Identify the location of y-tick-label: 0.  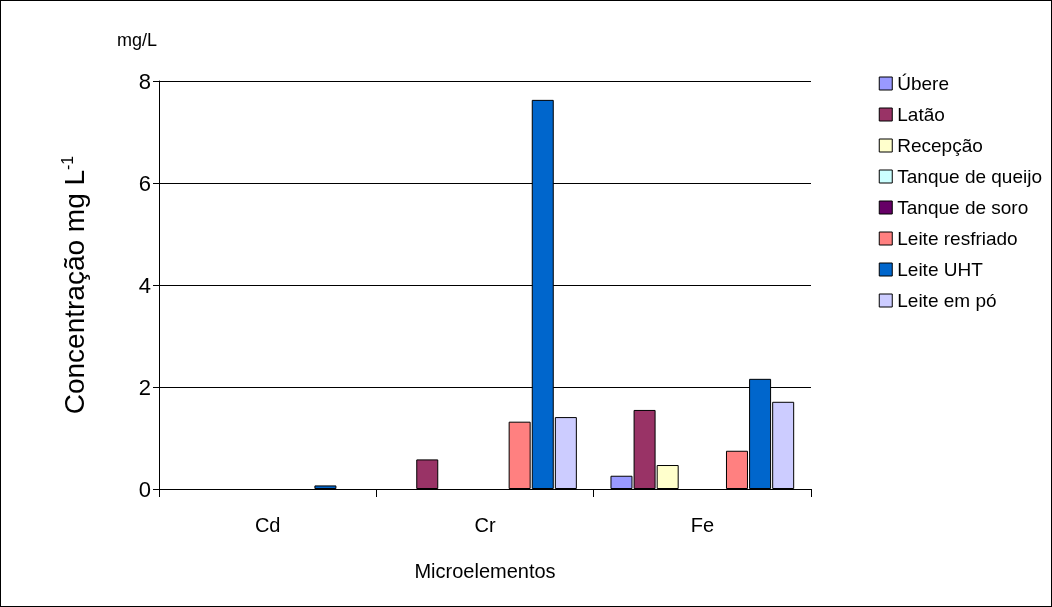
(144, 489).